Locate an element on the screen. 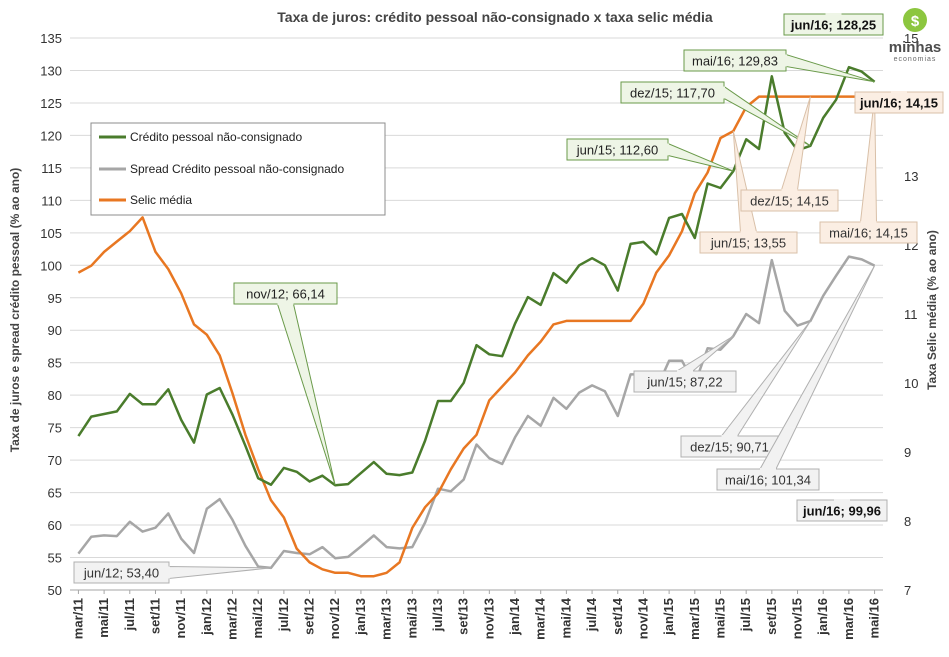 The height and width of the screenshot is (657, 949). callout: jun/16; 14,15 is located at coordinates (899, 102).